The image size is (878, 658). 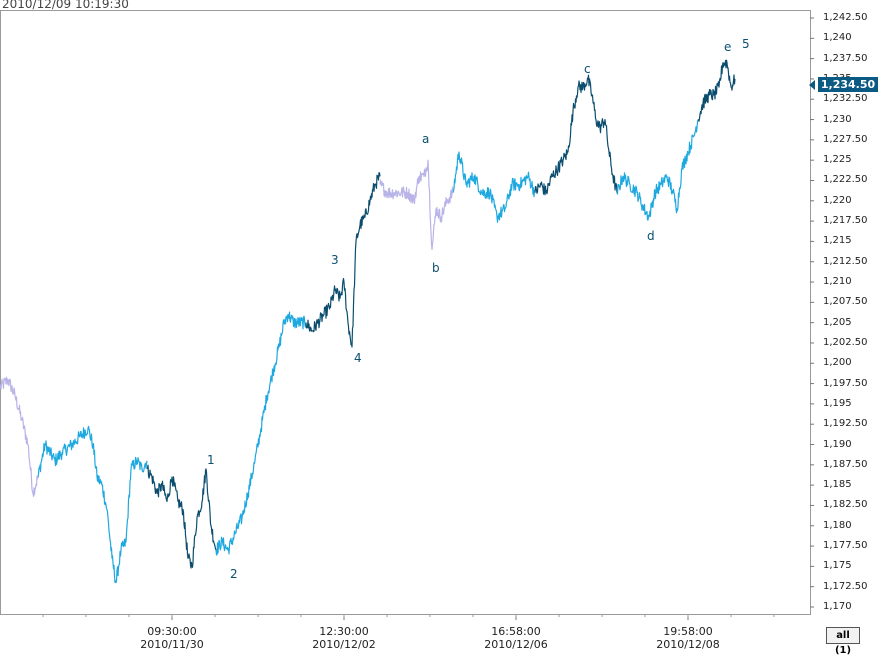 I want to click on wave-label-2: 2, so click(x=234, y=574).